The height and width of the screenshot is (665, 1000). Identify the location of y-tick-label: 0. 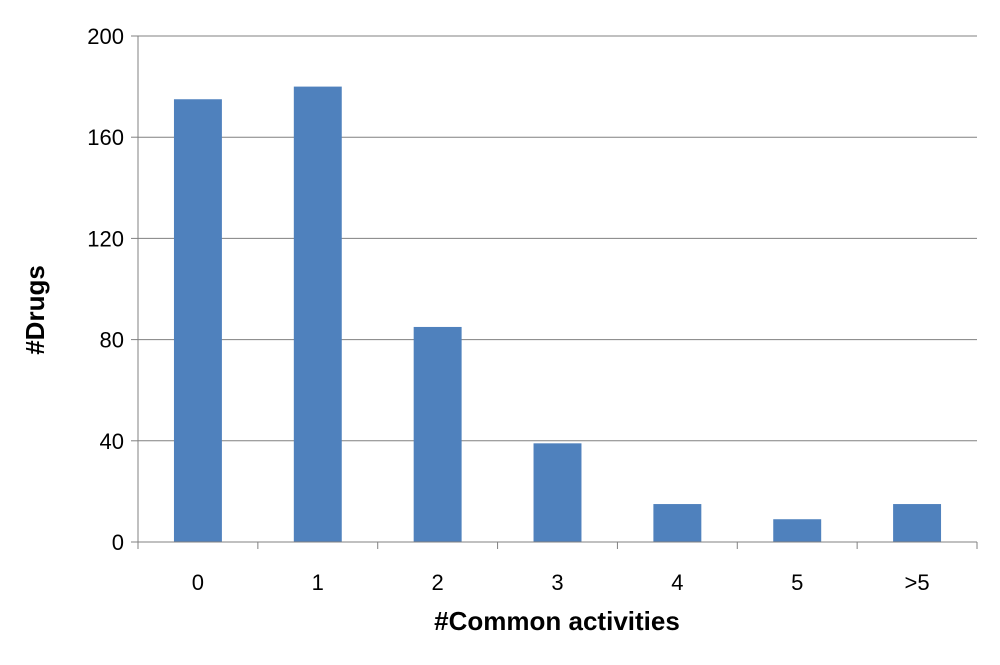
(118, 542).